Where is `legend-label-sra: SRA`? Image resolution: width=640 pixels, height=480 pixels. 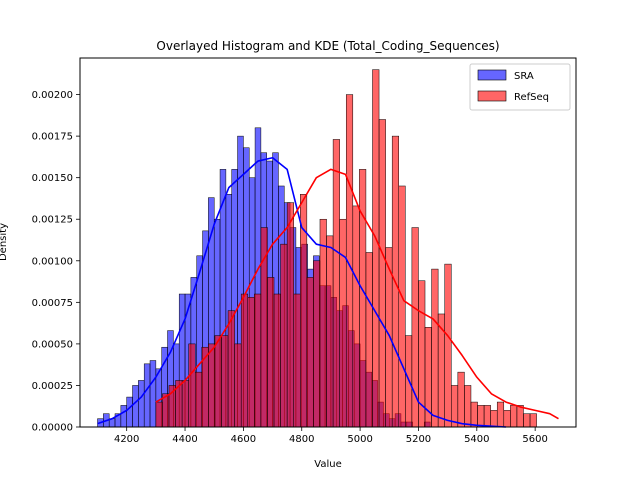 legend-label-sra: SRA is located at coordinates (524, 76).